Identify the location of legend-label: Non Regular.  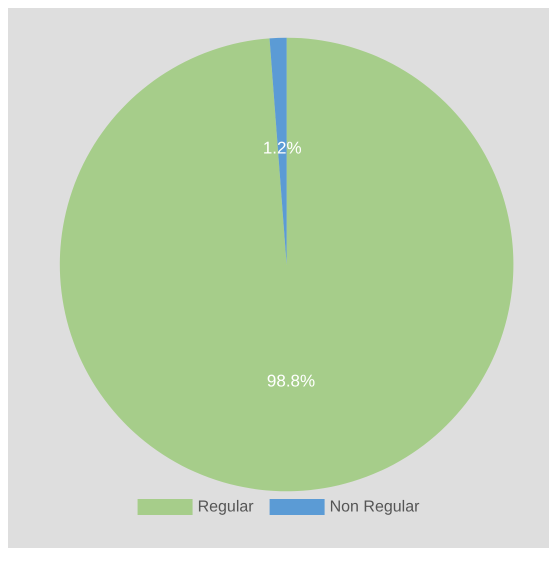
(375, 507).